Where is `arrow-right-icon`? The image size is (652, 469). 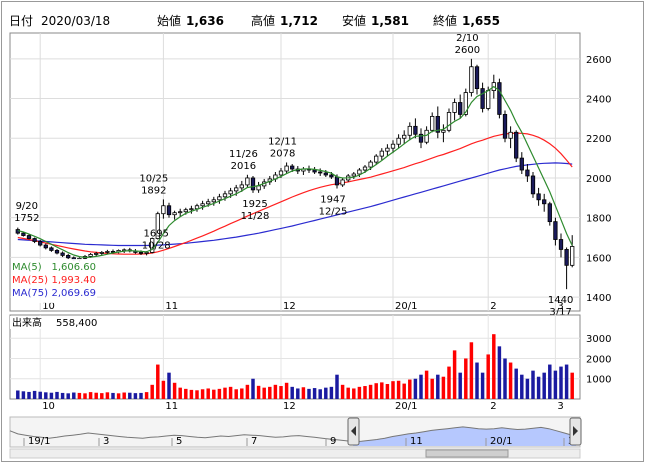
arrow-right-icon is located at coordinates (575, 431).